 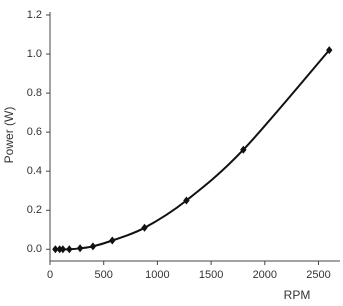 I want to click on y-tick-label: 0.4, so click(x=34, y=171).